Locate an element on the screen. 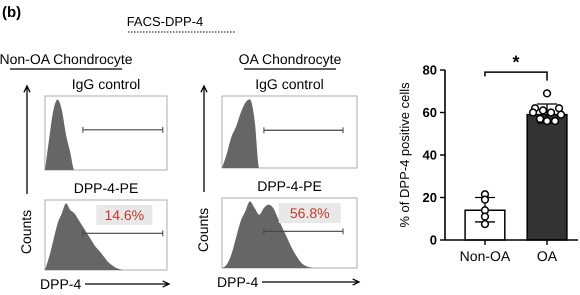  x-tick-label: OA is located at coordinates (547, 256).